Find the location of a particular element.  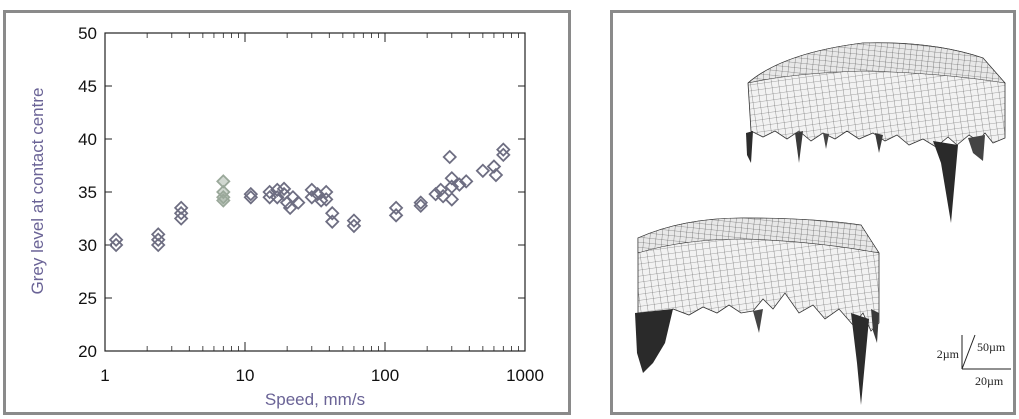

y-tick-label: 25 is located at coordinates (87, 298).